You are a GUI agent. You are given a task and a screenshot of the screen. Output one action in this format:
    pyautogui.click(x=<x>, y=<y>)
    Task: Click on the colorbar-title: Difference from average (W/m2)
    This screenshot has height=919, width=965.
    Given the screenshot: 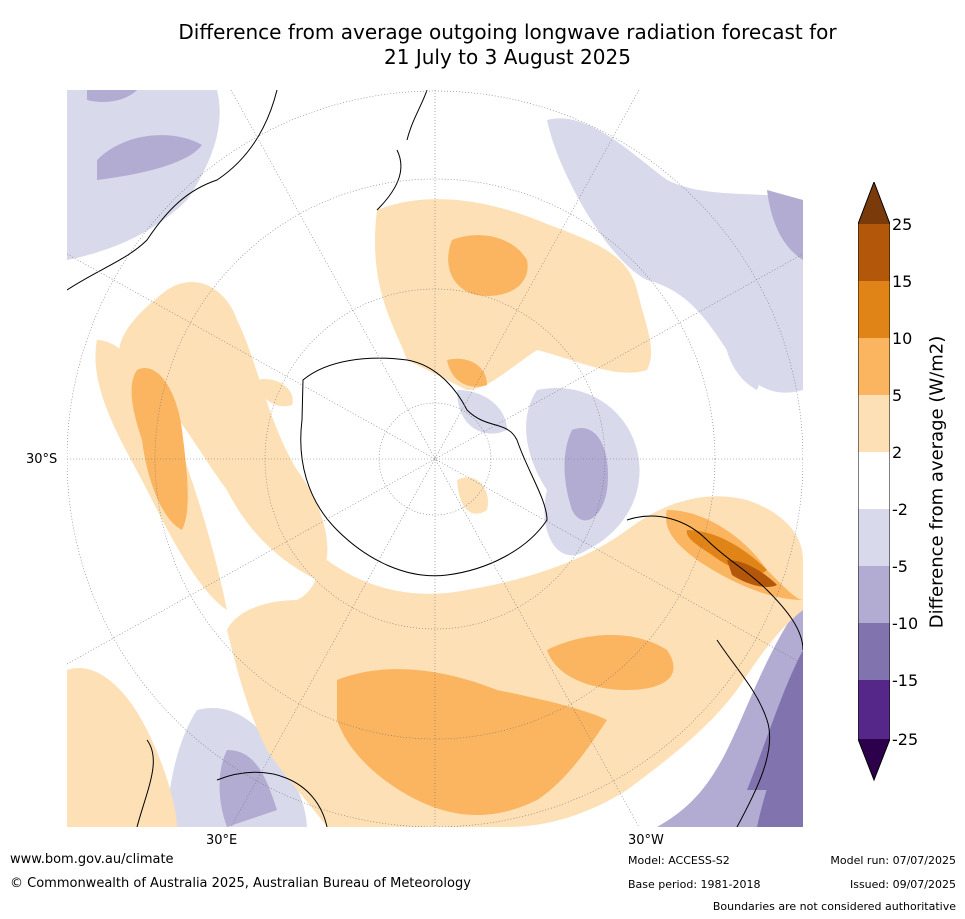 What is the action you would take?
    pyautogui.click(x=937, y=482)
    